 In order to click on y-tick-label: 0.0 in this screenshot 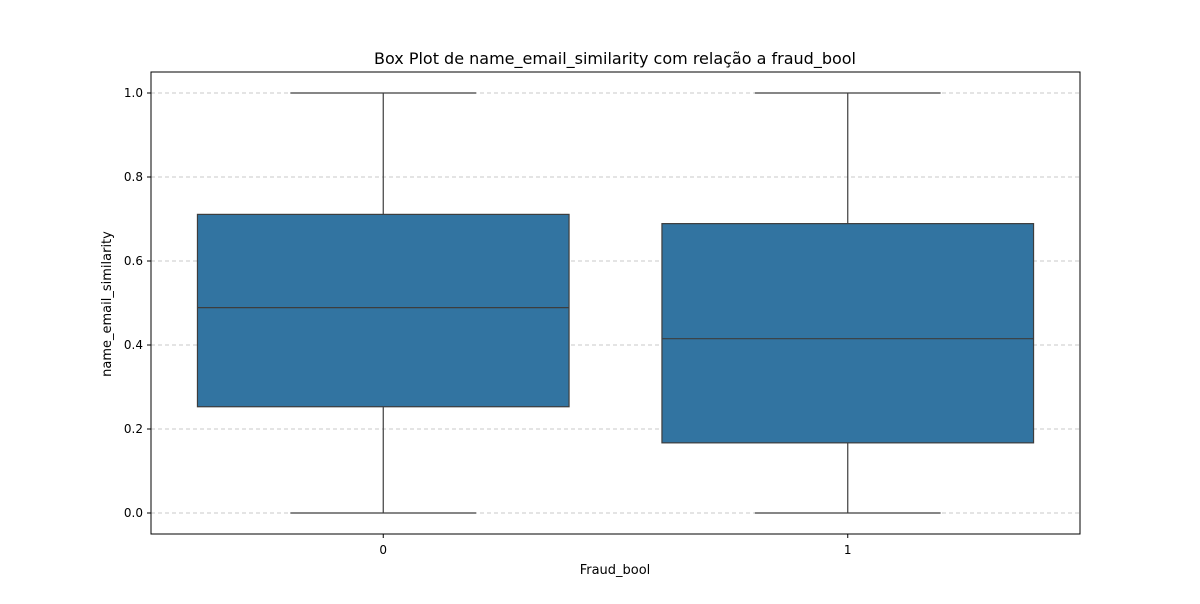, I will do `click(133, 513)`.